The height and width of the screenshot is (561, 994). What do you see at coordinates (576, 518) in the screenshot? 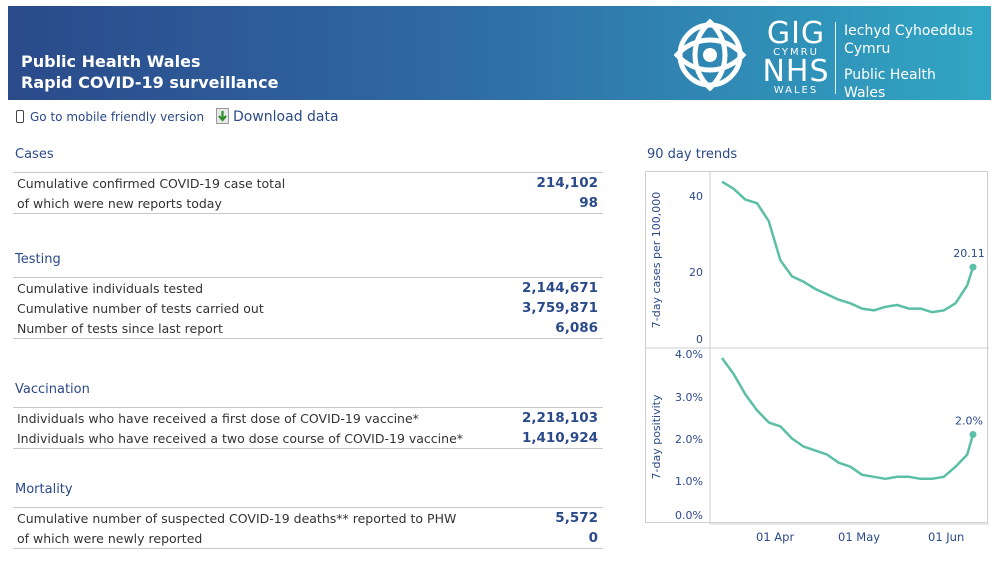
I see `row-value: 5,572` at bounding box center [576, 518].